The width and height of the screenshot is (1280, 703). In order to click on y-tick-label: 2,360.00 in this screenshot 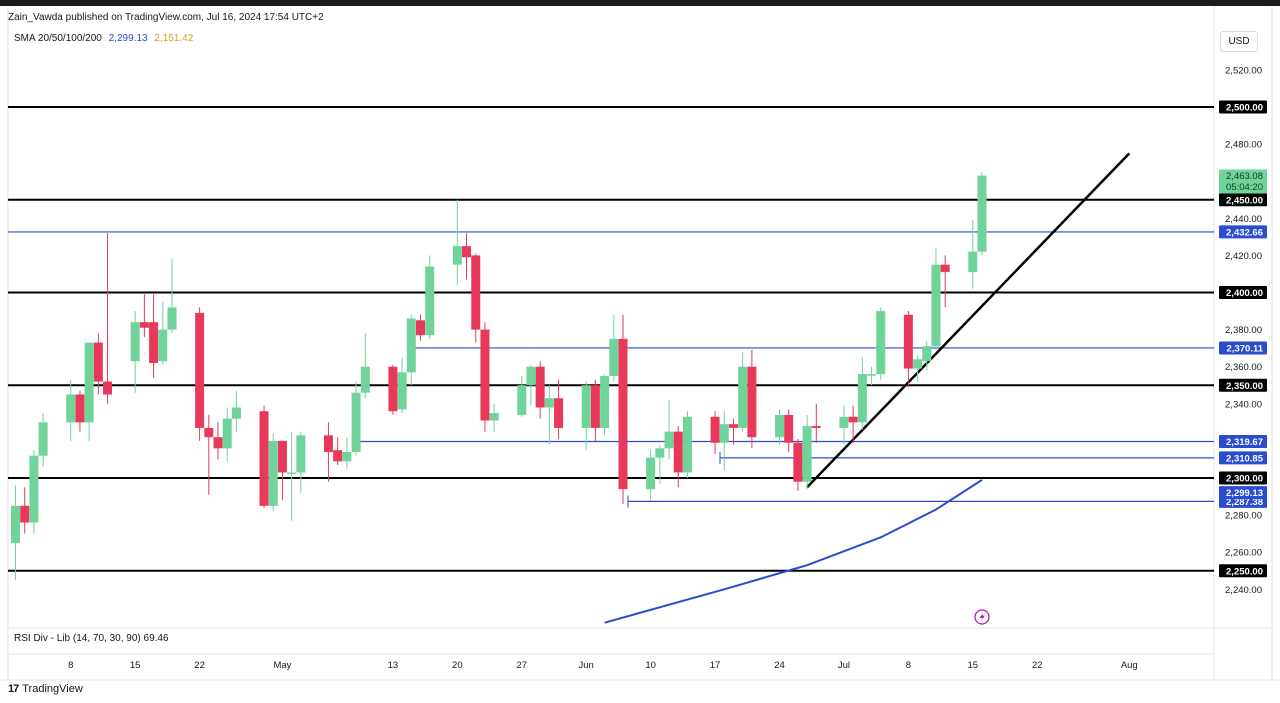, I will do `click(1243, 367)`.